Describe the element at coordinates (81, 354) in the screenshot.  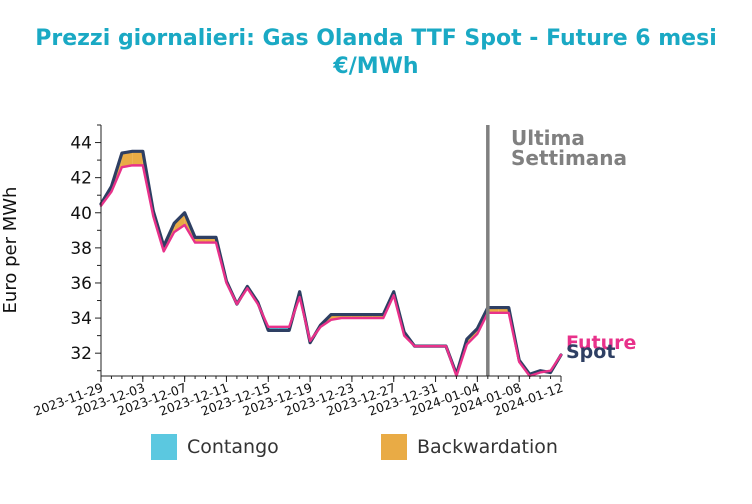
I see `y-tick-label: 32` at that location.